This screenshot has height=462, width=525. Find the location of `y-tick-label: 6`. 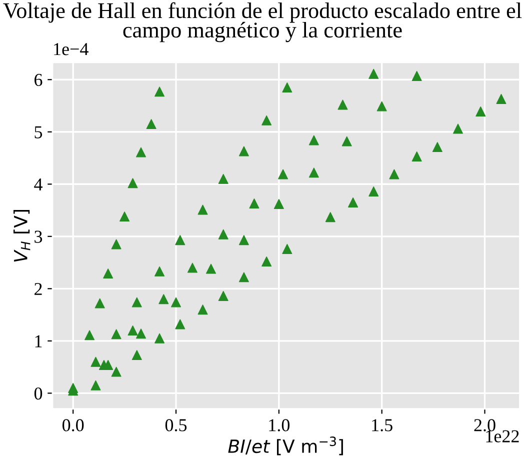

y-tick-label: 6 is located at coordinates (38, 80).